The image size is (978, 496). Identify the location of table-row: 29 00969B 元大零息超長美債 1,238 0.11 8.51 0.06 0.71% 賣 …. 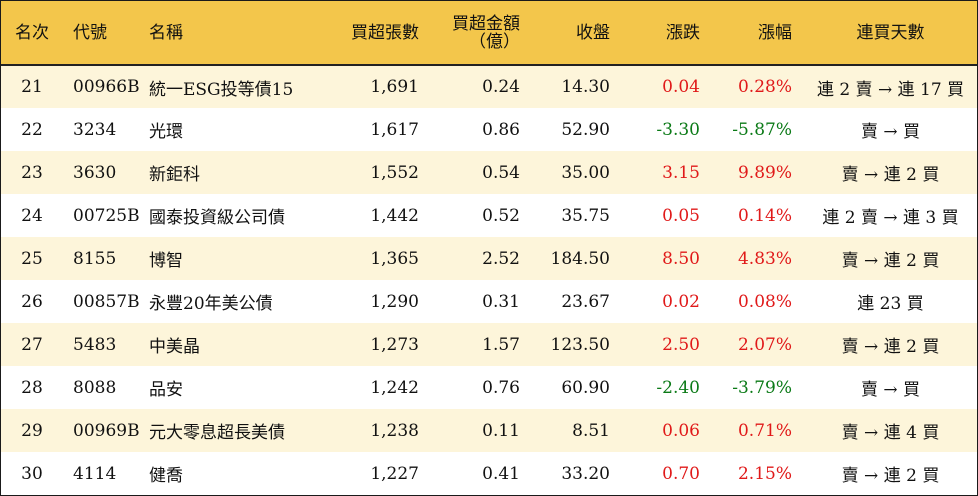
(489, 430).